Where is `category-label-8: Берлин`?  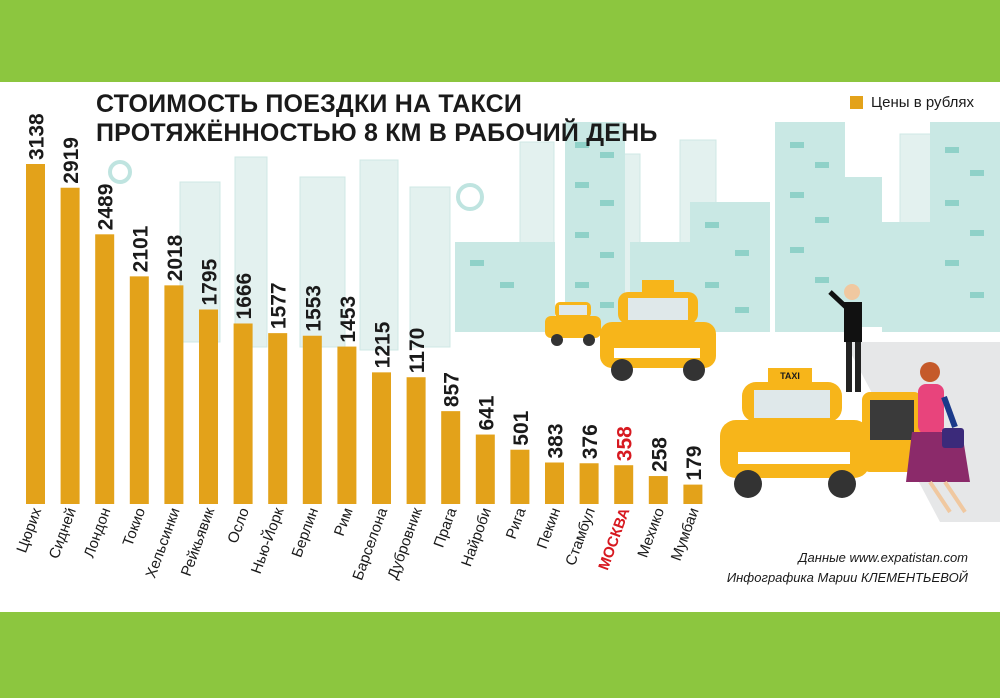 category-label-8: Берлин is located at coordinates (305, 533).